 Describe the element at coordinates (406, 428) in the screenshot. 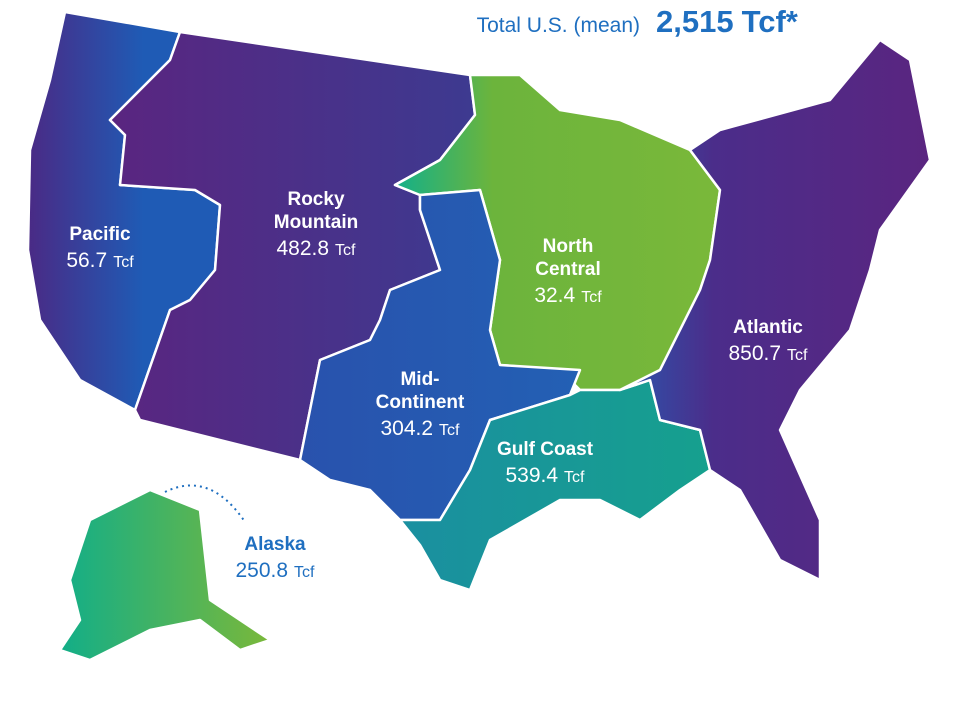

I see `value-number: 304.2` at that location.